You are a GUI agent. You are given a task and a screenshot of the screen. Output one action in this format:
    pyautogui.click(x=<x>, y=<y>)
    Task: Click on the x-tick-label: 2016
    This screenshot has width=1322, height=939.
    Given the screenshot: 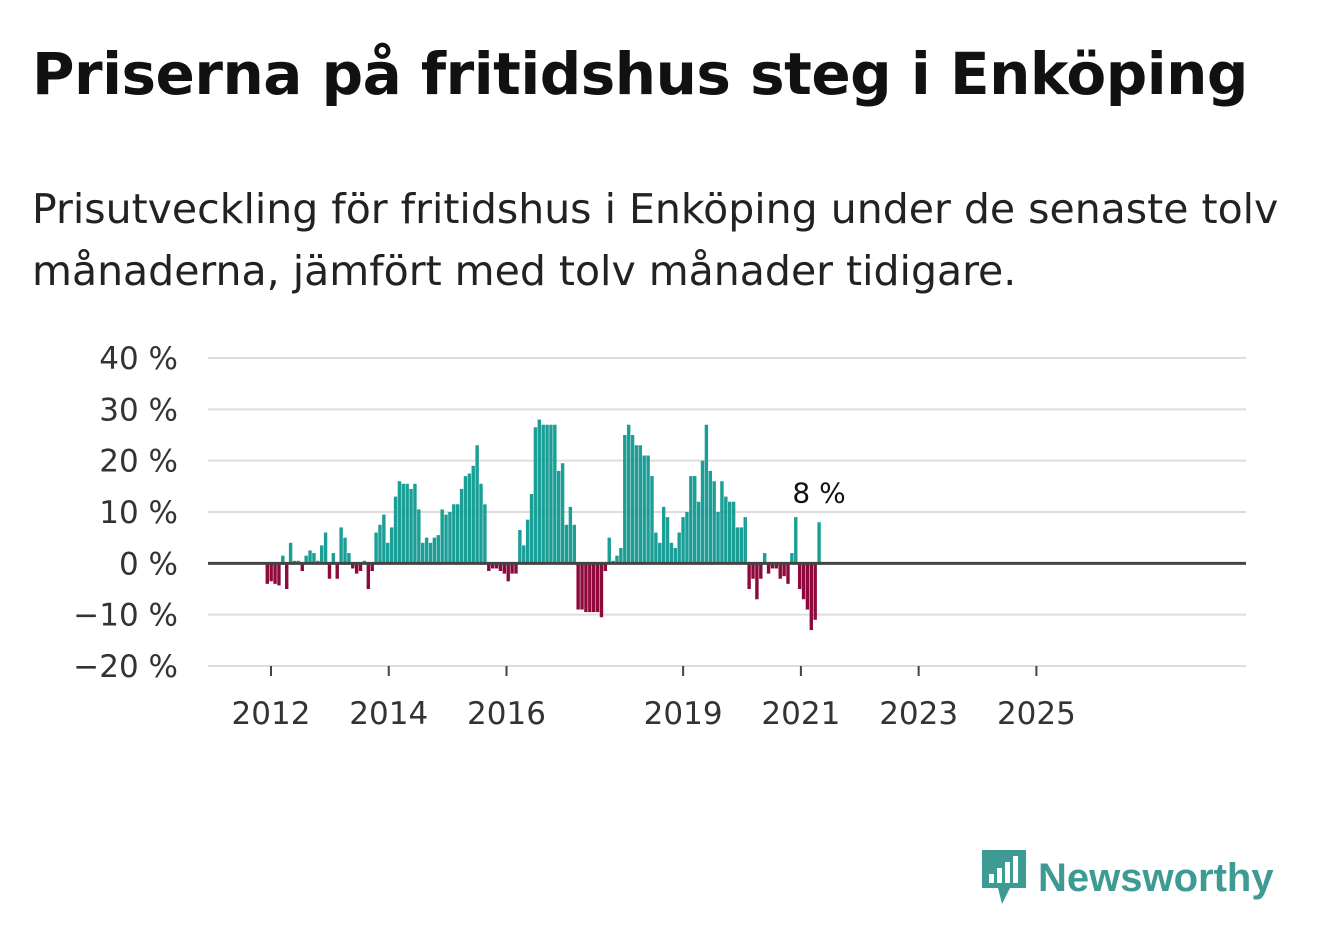 What is the action you would take?
    pyautogui.click(x=506, y=714)
    